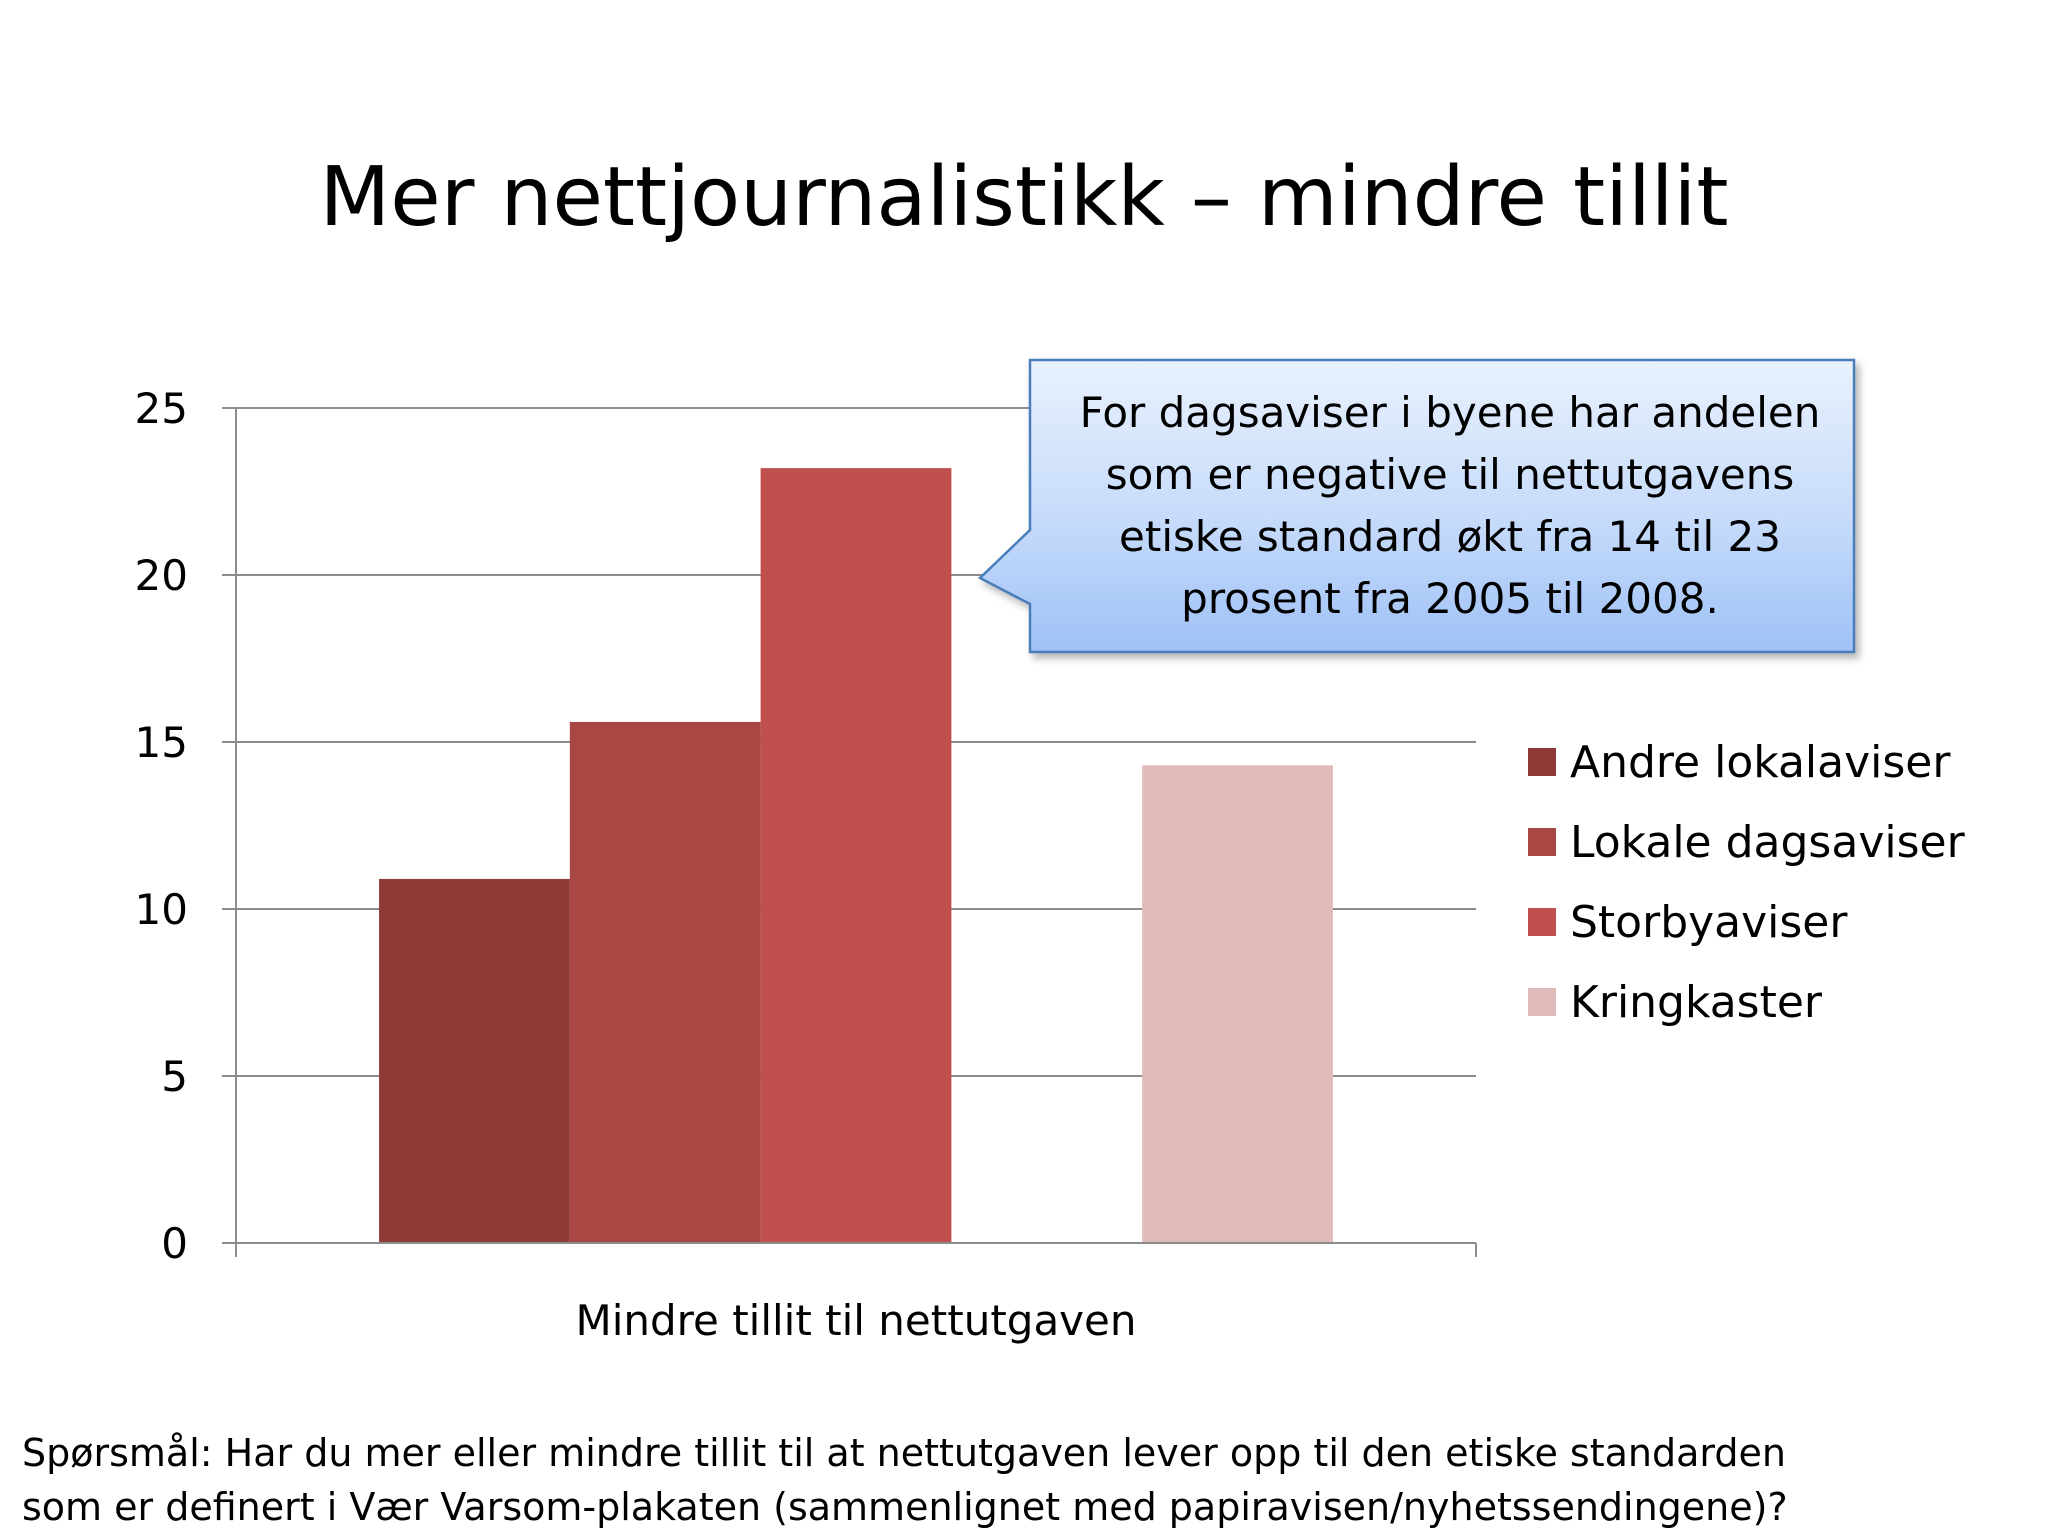  Describe the element at coordinates (1760, 762) in the screenshot. I see `legend-label: Andre lokalaviser` at that location.